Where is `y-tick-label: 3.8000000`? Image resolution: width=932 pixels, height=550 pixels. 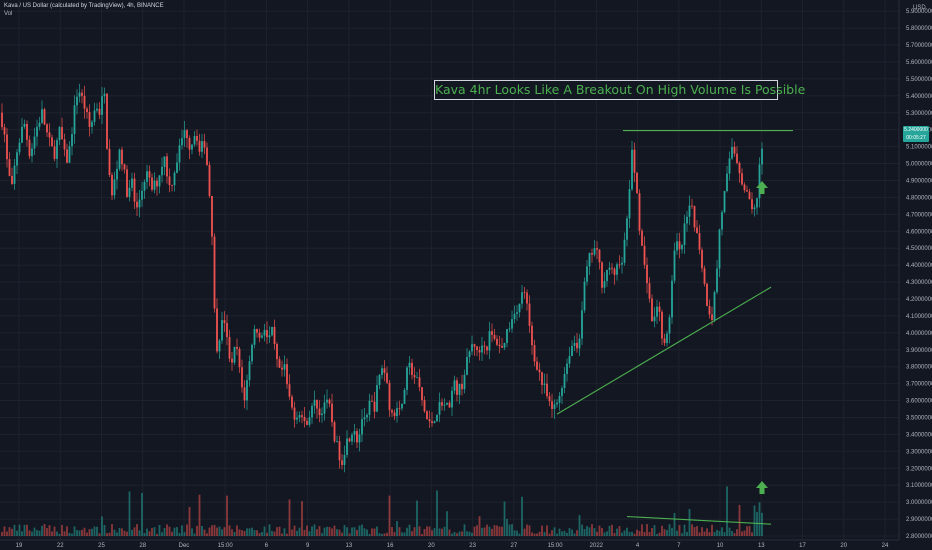
y-tick-label: 3.8000000 is located at coordinates (919, 368).